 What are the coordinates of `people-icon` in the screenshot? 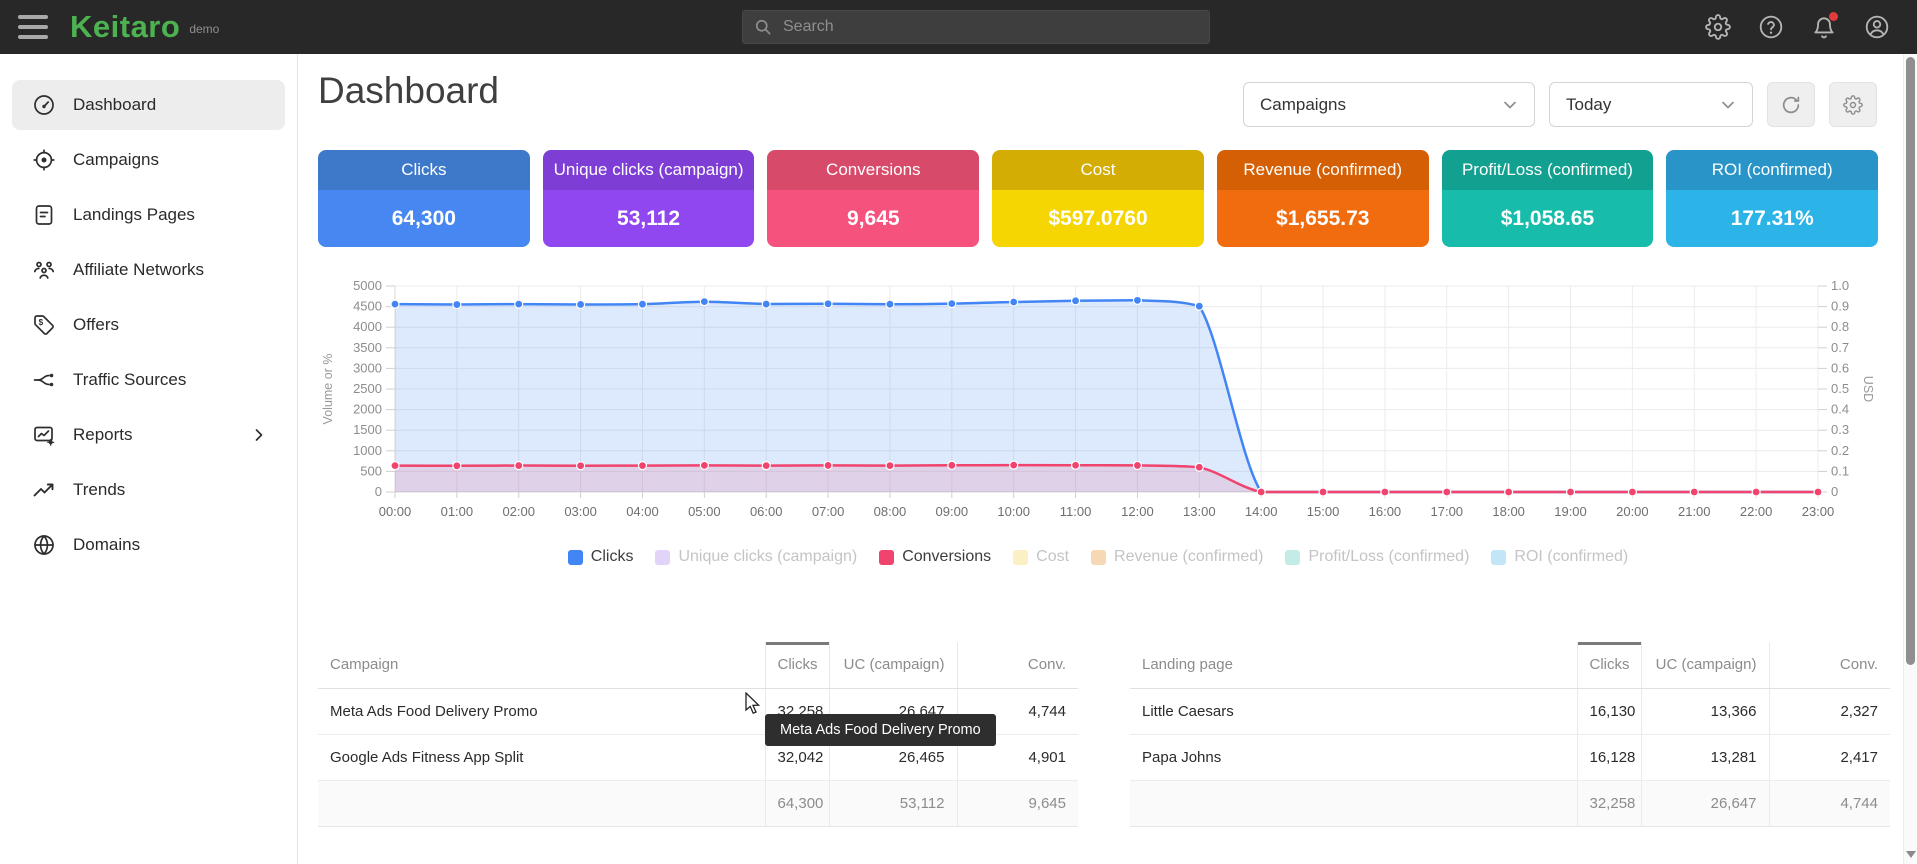 It's located at (44, 270).